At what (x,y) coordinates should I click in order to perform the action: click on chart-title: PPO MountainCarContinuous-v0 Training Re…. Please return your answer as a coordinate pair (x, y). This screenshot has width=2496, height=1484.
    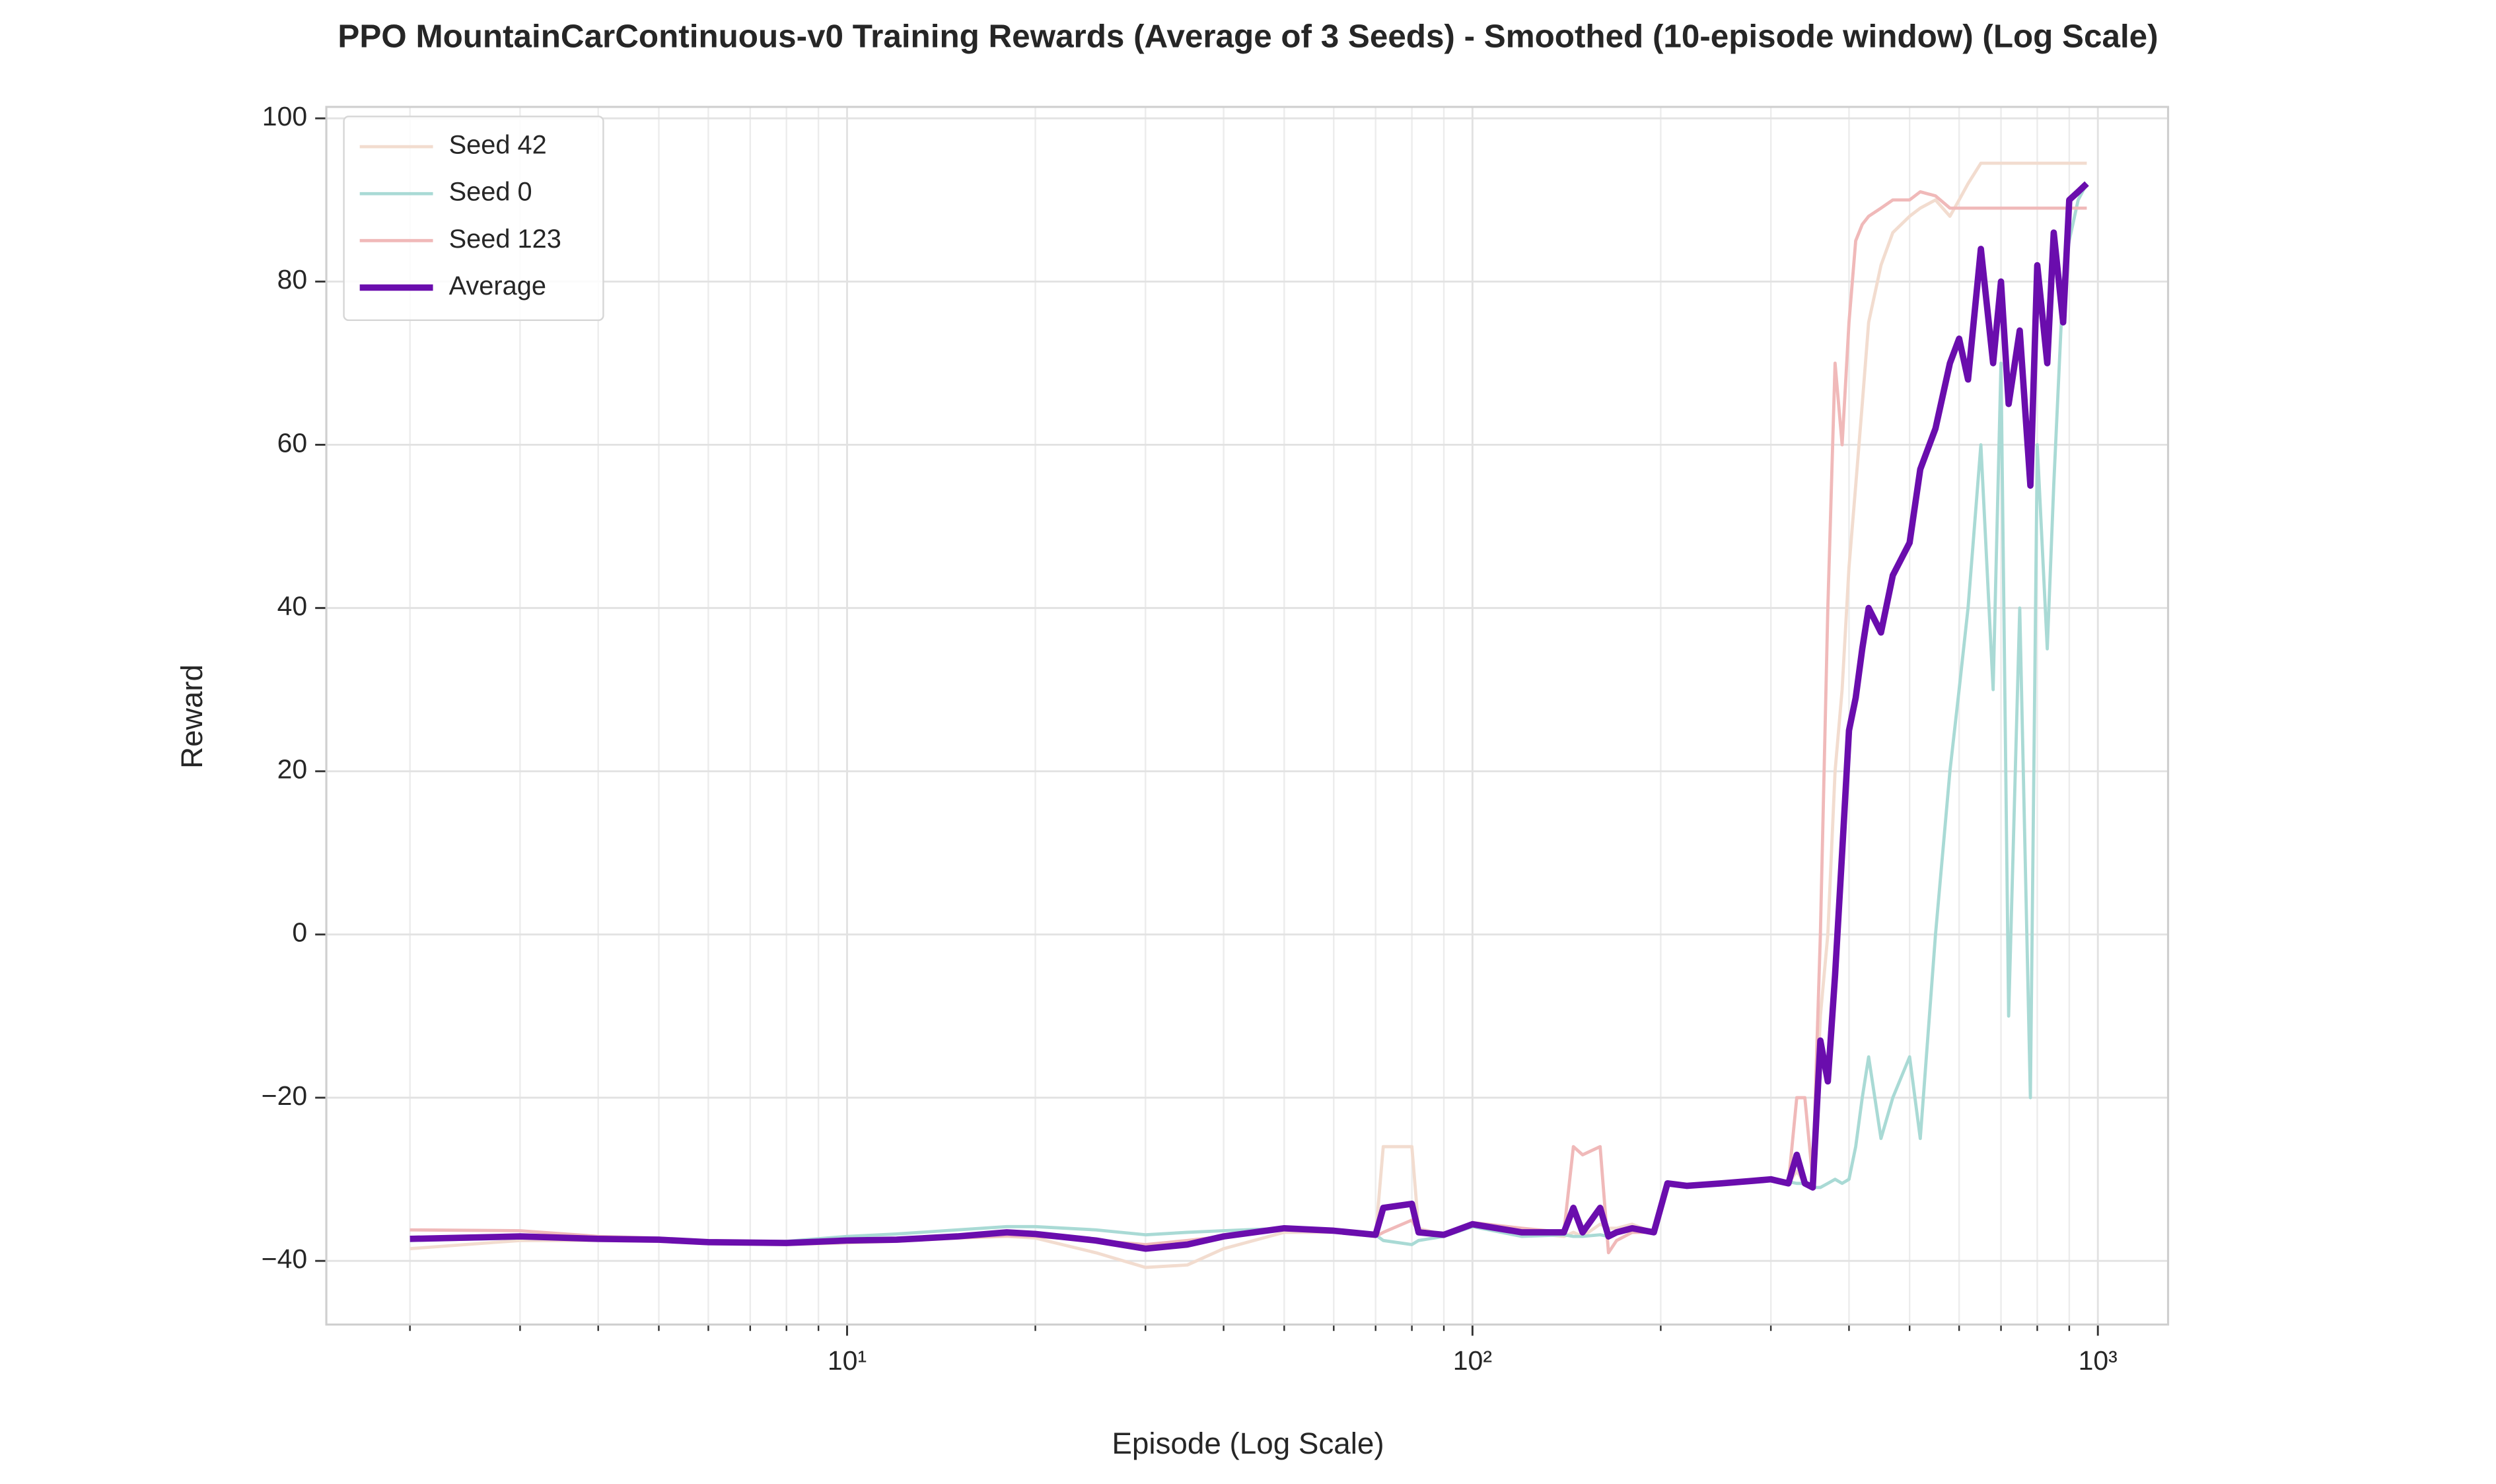
    Looking at the image, I should click on (1248, 36).